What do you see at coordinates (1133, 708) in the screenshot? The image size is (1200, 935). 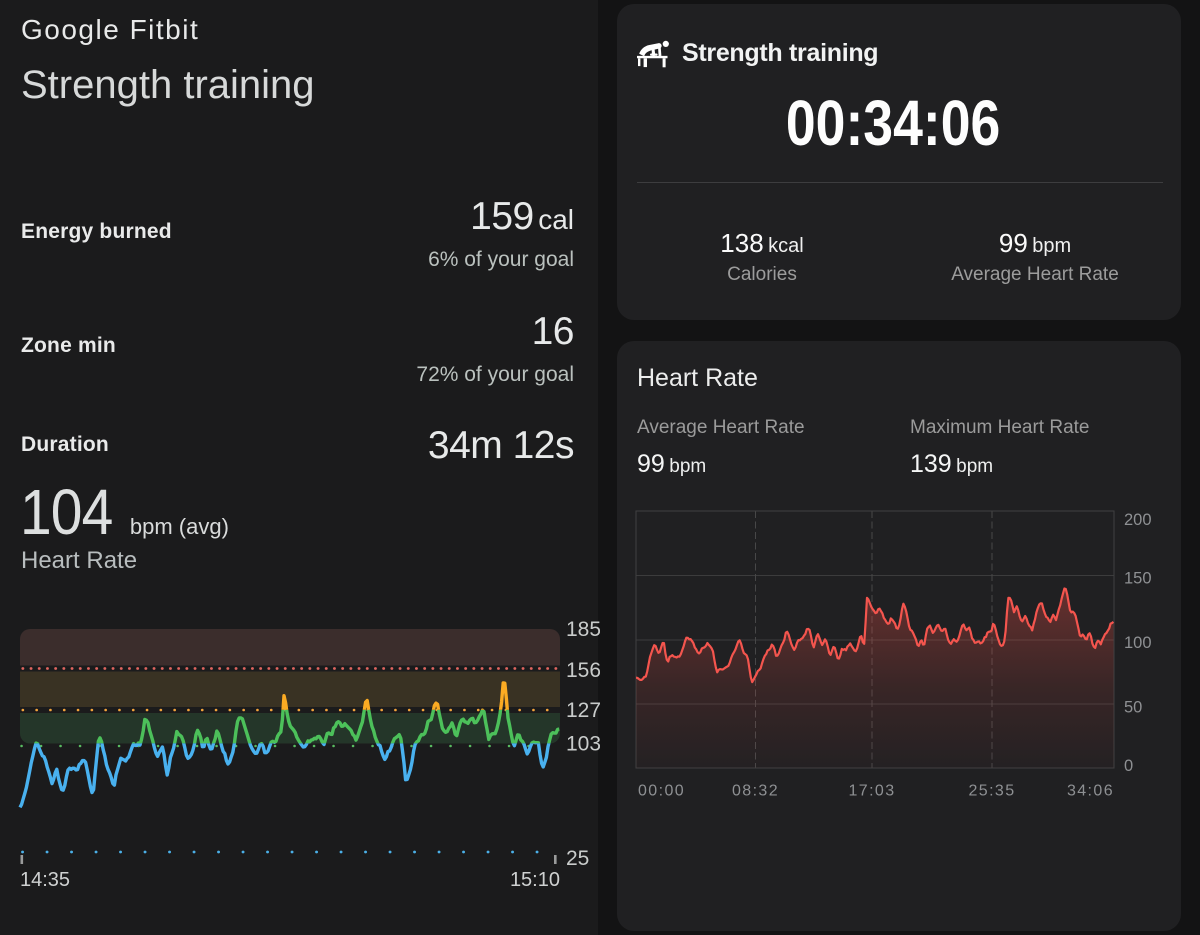 I see `svg-text: 50` at bounding box center [1133, 708].